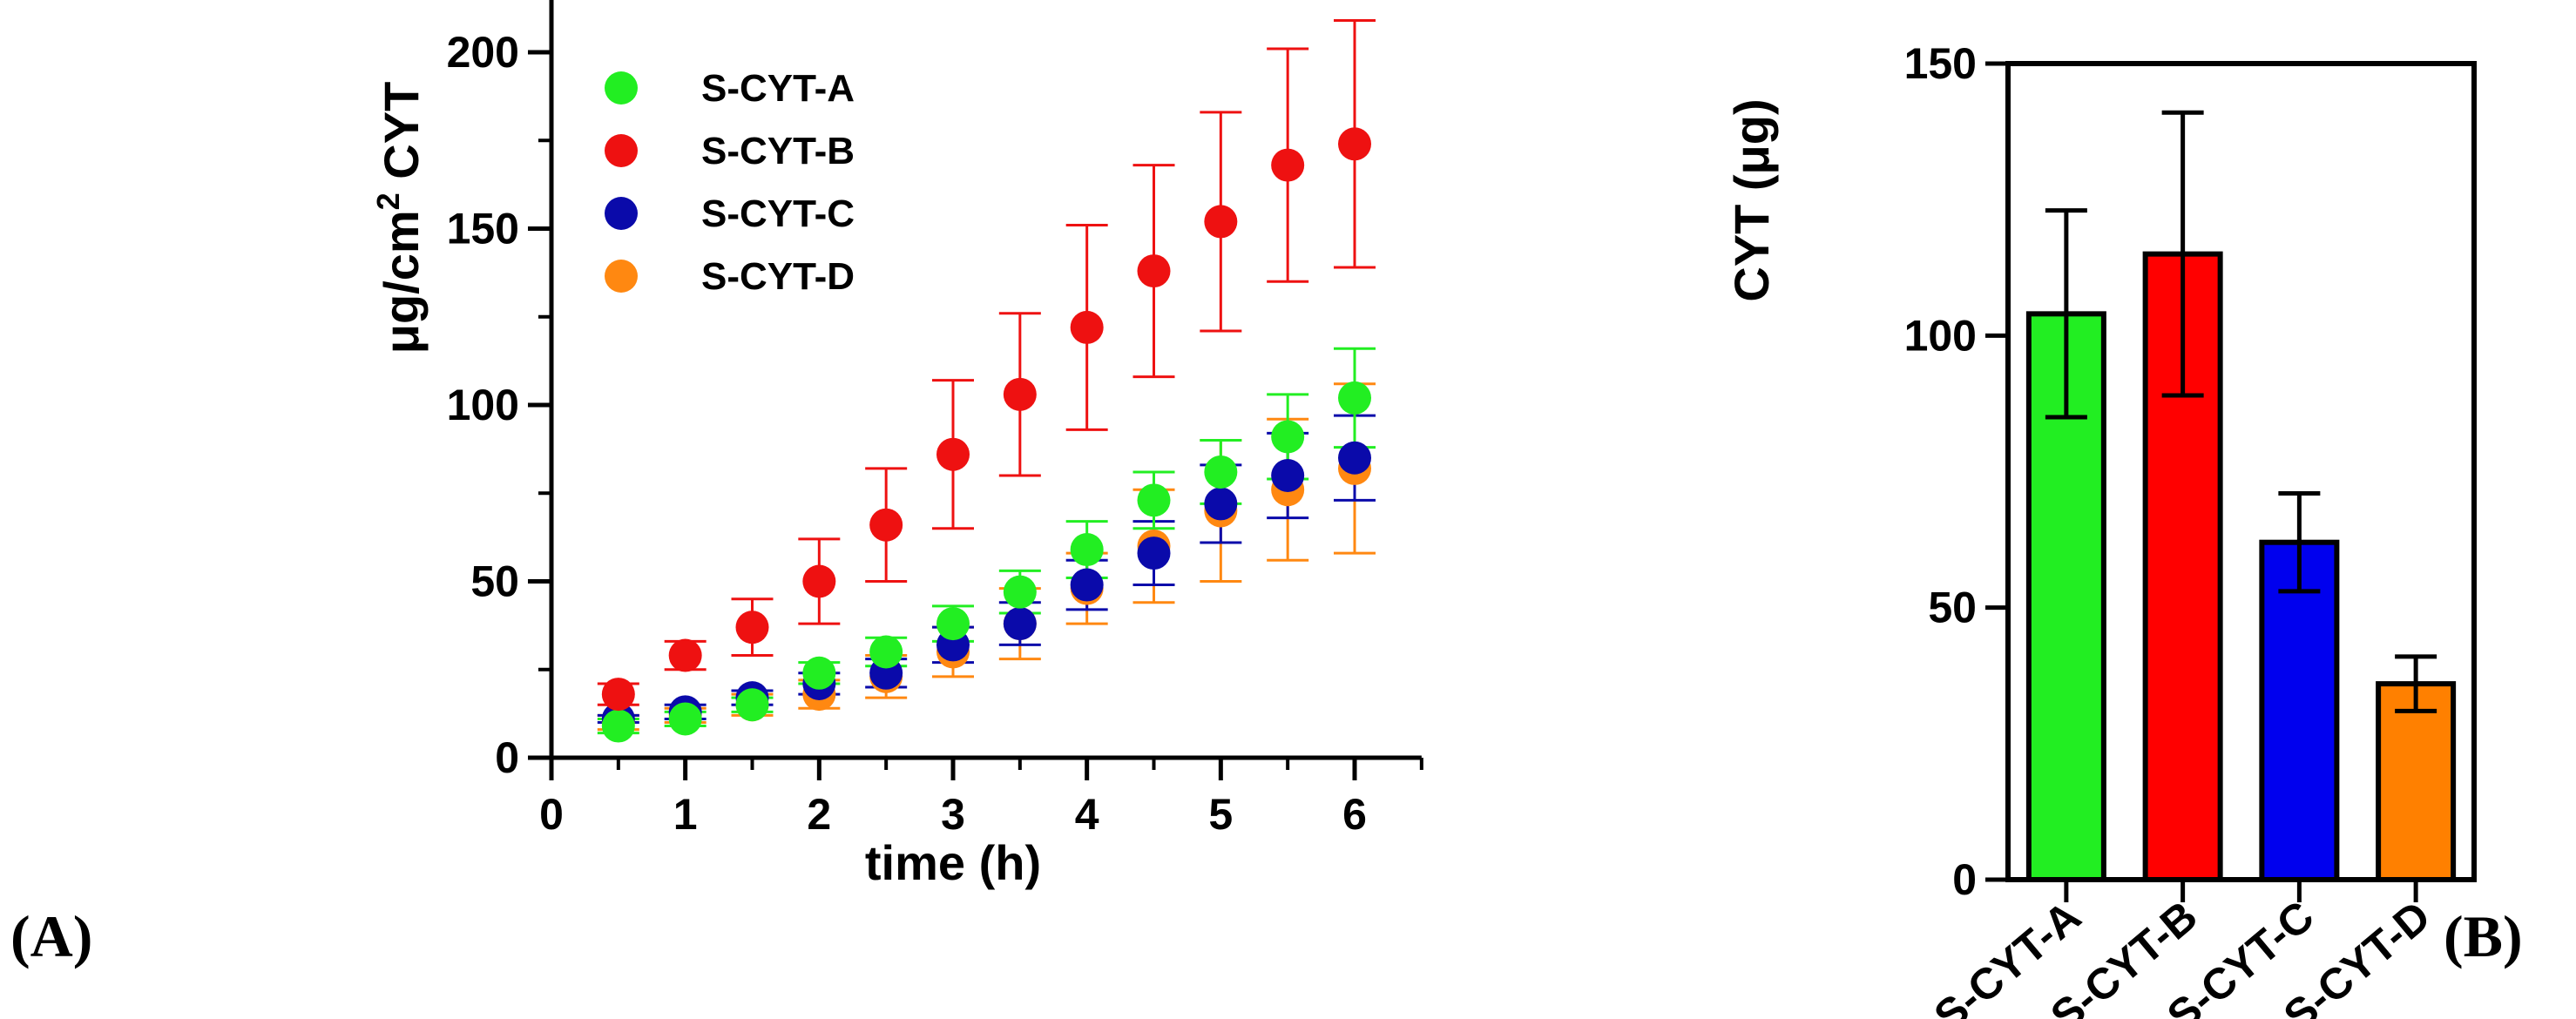 The image size is (2576, 1019). What do you see at coordinates (1087, 814) in the screenshot?
I see `panel-a-x-tick-label: 4` at bounding box center [1087, 814].